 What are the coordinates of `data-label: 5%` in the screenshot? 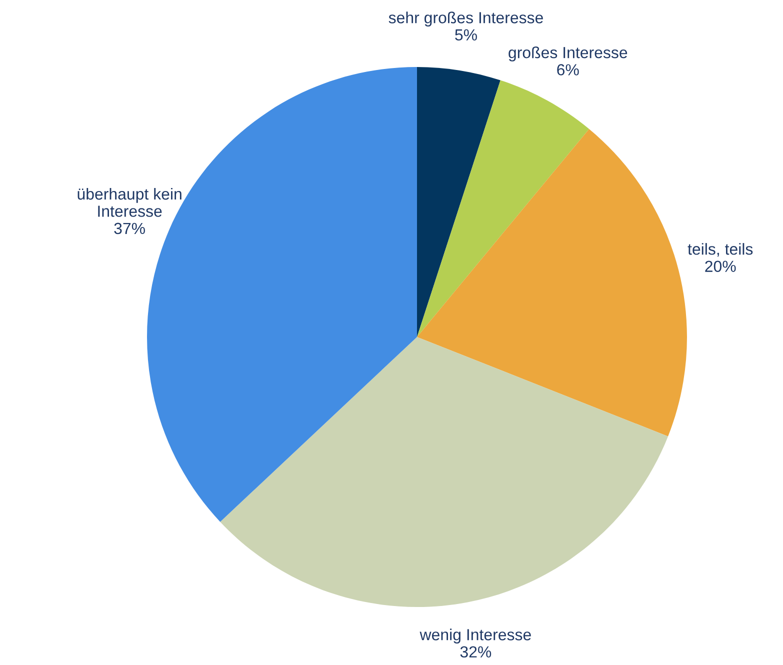 It's located at (466, 35).